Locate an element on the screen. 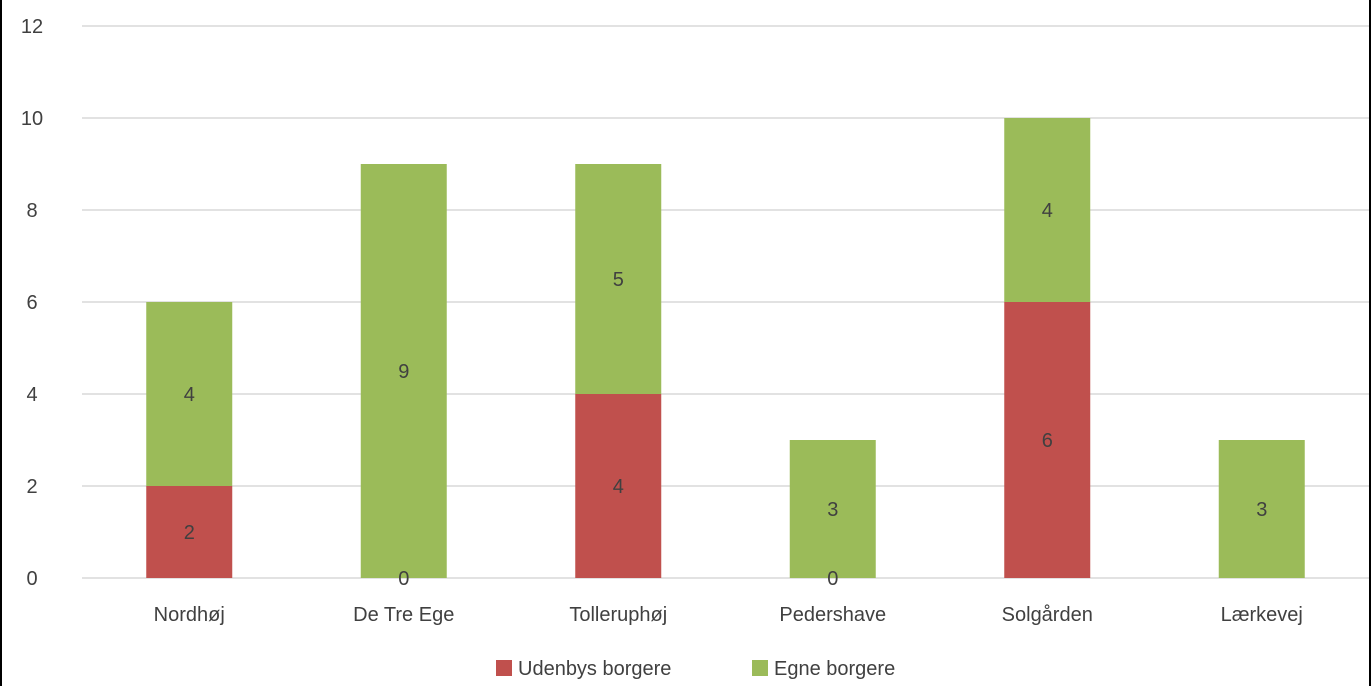 This screenshot has height=686, width=1371. data-label-udenbys-borgere-pedershave: 0 is located at coordinates (832, 579).